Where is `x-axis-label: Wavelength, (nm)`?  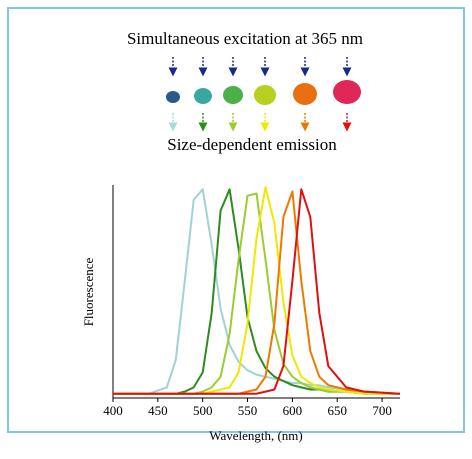
x-axis-label: Wavelength, (nm) is located at coordinates (256, 435).